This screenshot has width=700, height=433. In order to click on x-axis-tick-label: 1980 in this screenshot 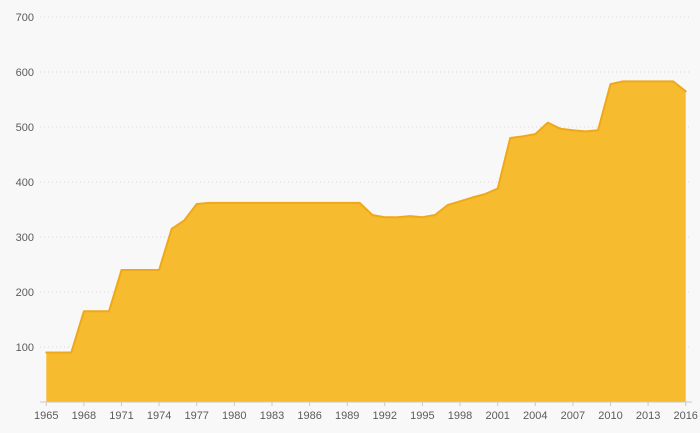, I will do `click(234, 416)`.